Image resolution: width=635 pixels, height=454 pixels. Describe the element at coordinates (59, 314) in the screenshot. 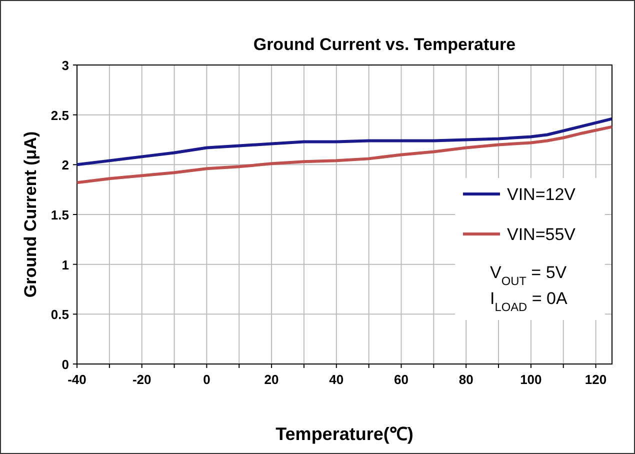

I see `y-tick-label: 0.5` at that location.